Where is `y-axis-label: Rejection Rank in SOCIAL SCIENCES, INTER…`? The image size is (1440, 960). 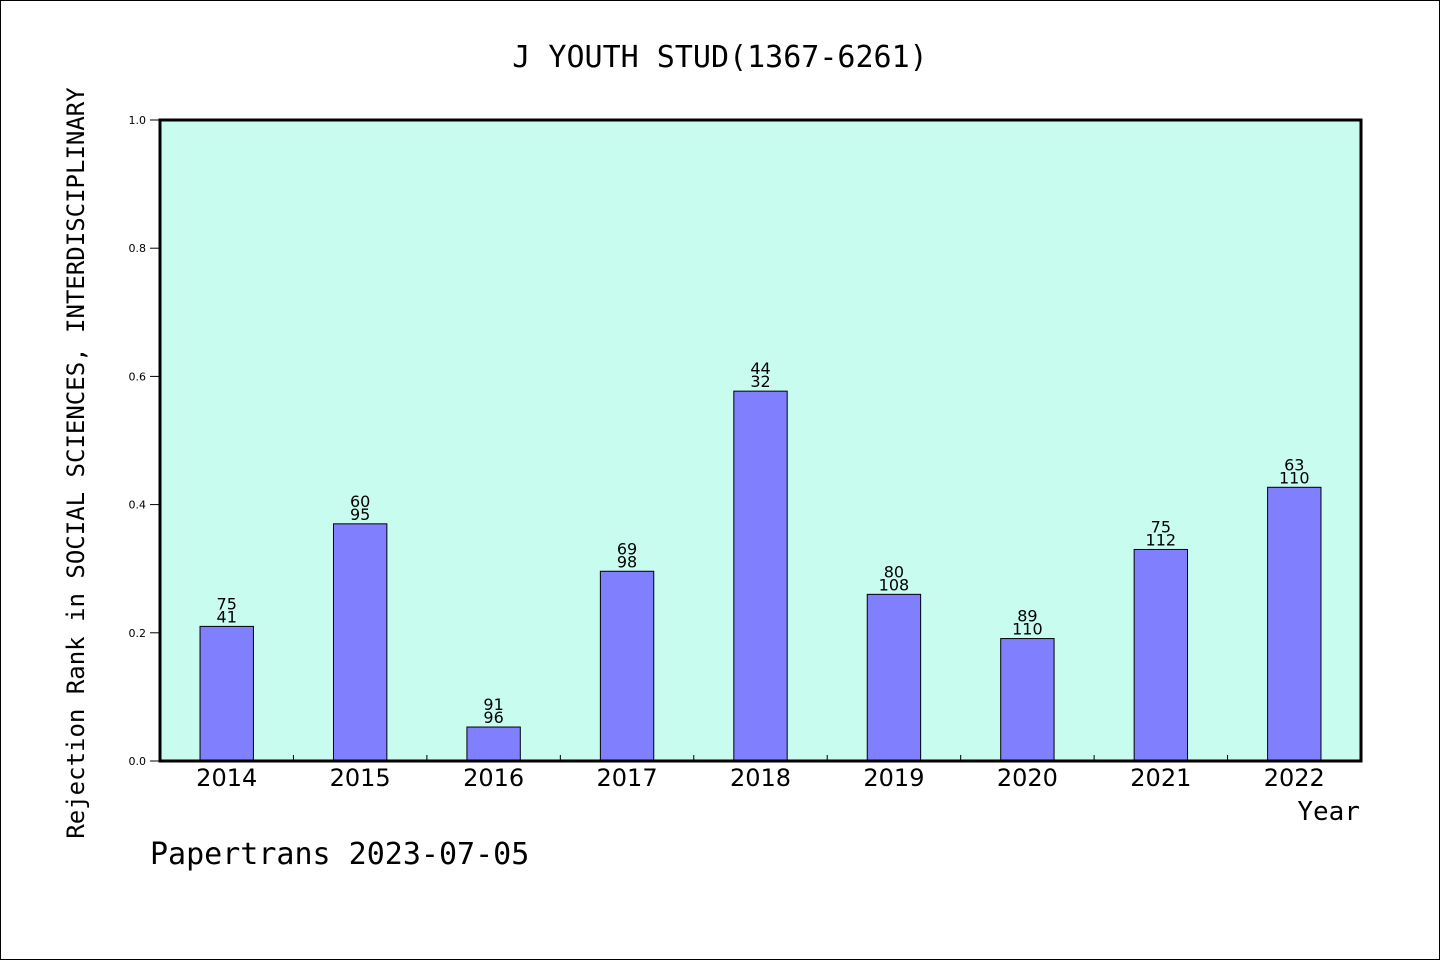 y-axis-label: Rejection Rank in SOCIAL SCIENCES, INTER… is located at coordinates (76, 463).